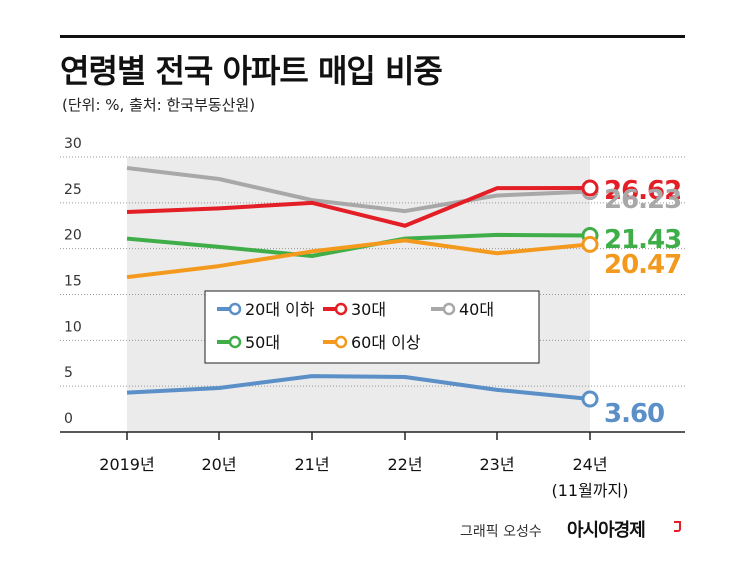  Describe the element at coordinates (634, 414) in the screenshot. I see `end-value-label: 3.60` at that location.